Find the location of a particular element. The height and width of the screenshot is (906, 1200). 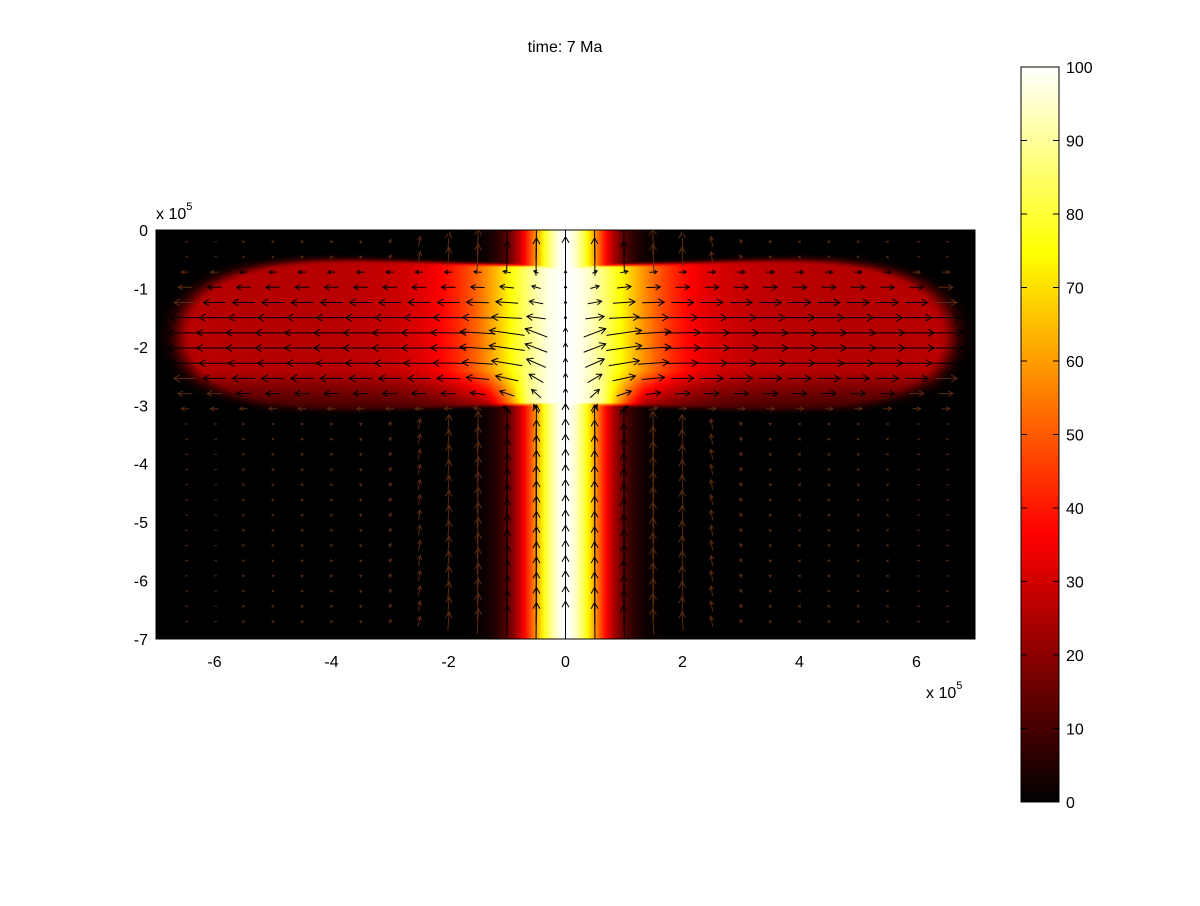

x-tick-label: 2 is located at coordinates (682, 662).